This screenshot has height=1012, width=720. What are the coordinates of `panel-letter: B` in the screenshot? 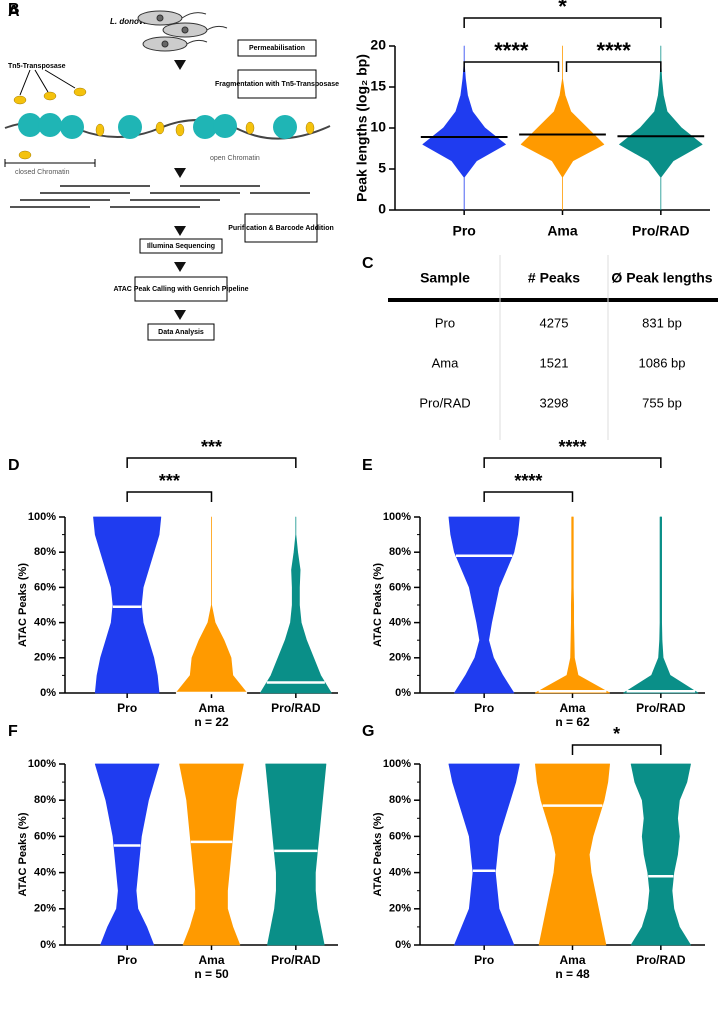 It's located at (14, 9).